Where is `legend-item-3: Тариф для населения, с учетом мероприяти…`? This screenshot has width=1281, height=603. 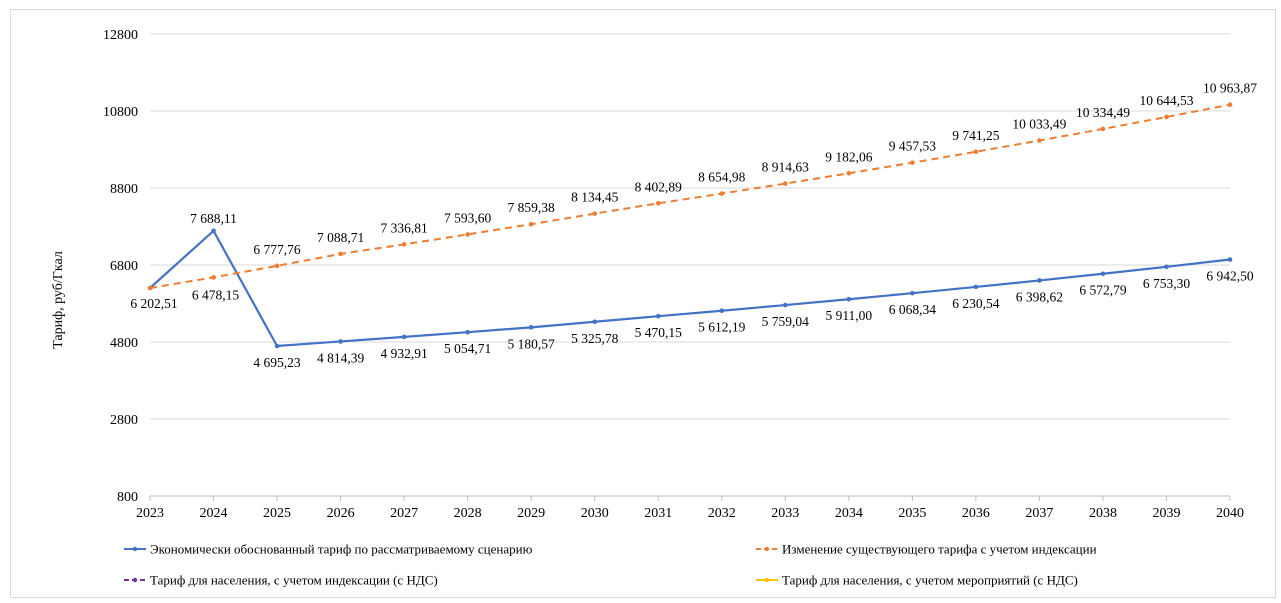 legend-item-3: Тариф для населения, с учетом мероприяти… is located at coordinates (917, 580).